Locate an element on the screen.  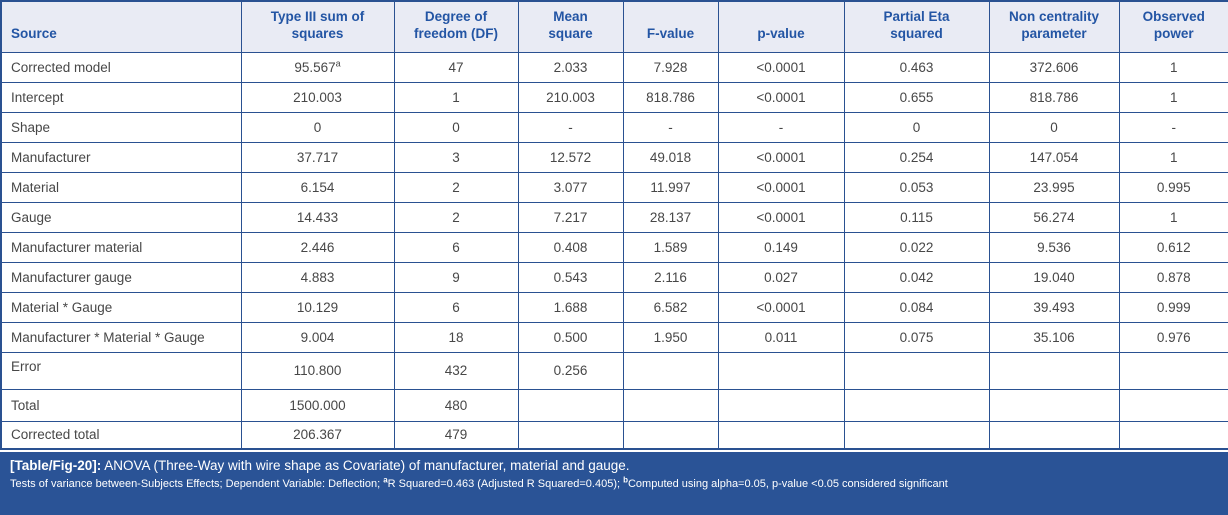
cell-type3ss: 37.717 is located at coordinates (317, 157).